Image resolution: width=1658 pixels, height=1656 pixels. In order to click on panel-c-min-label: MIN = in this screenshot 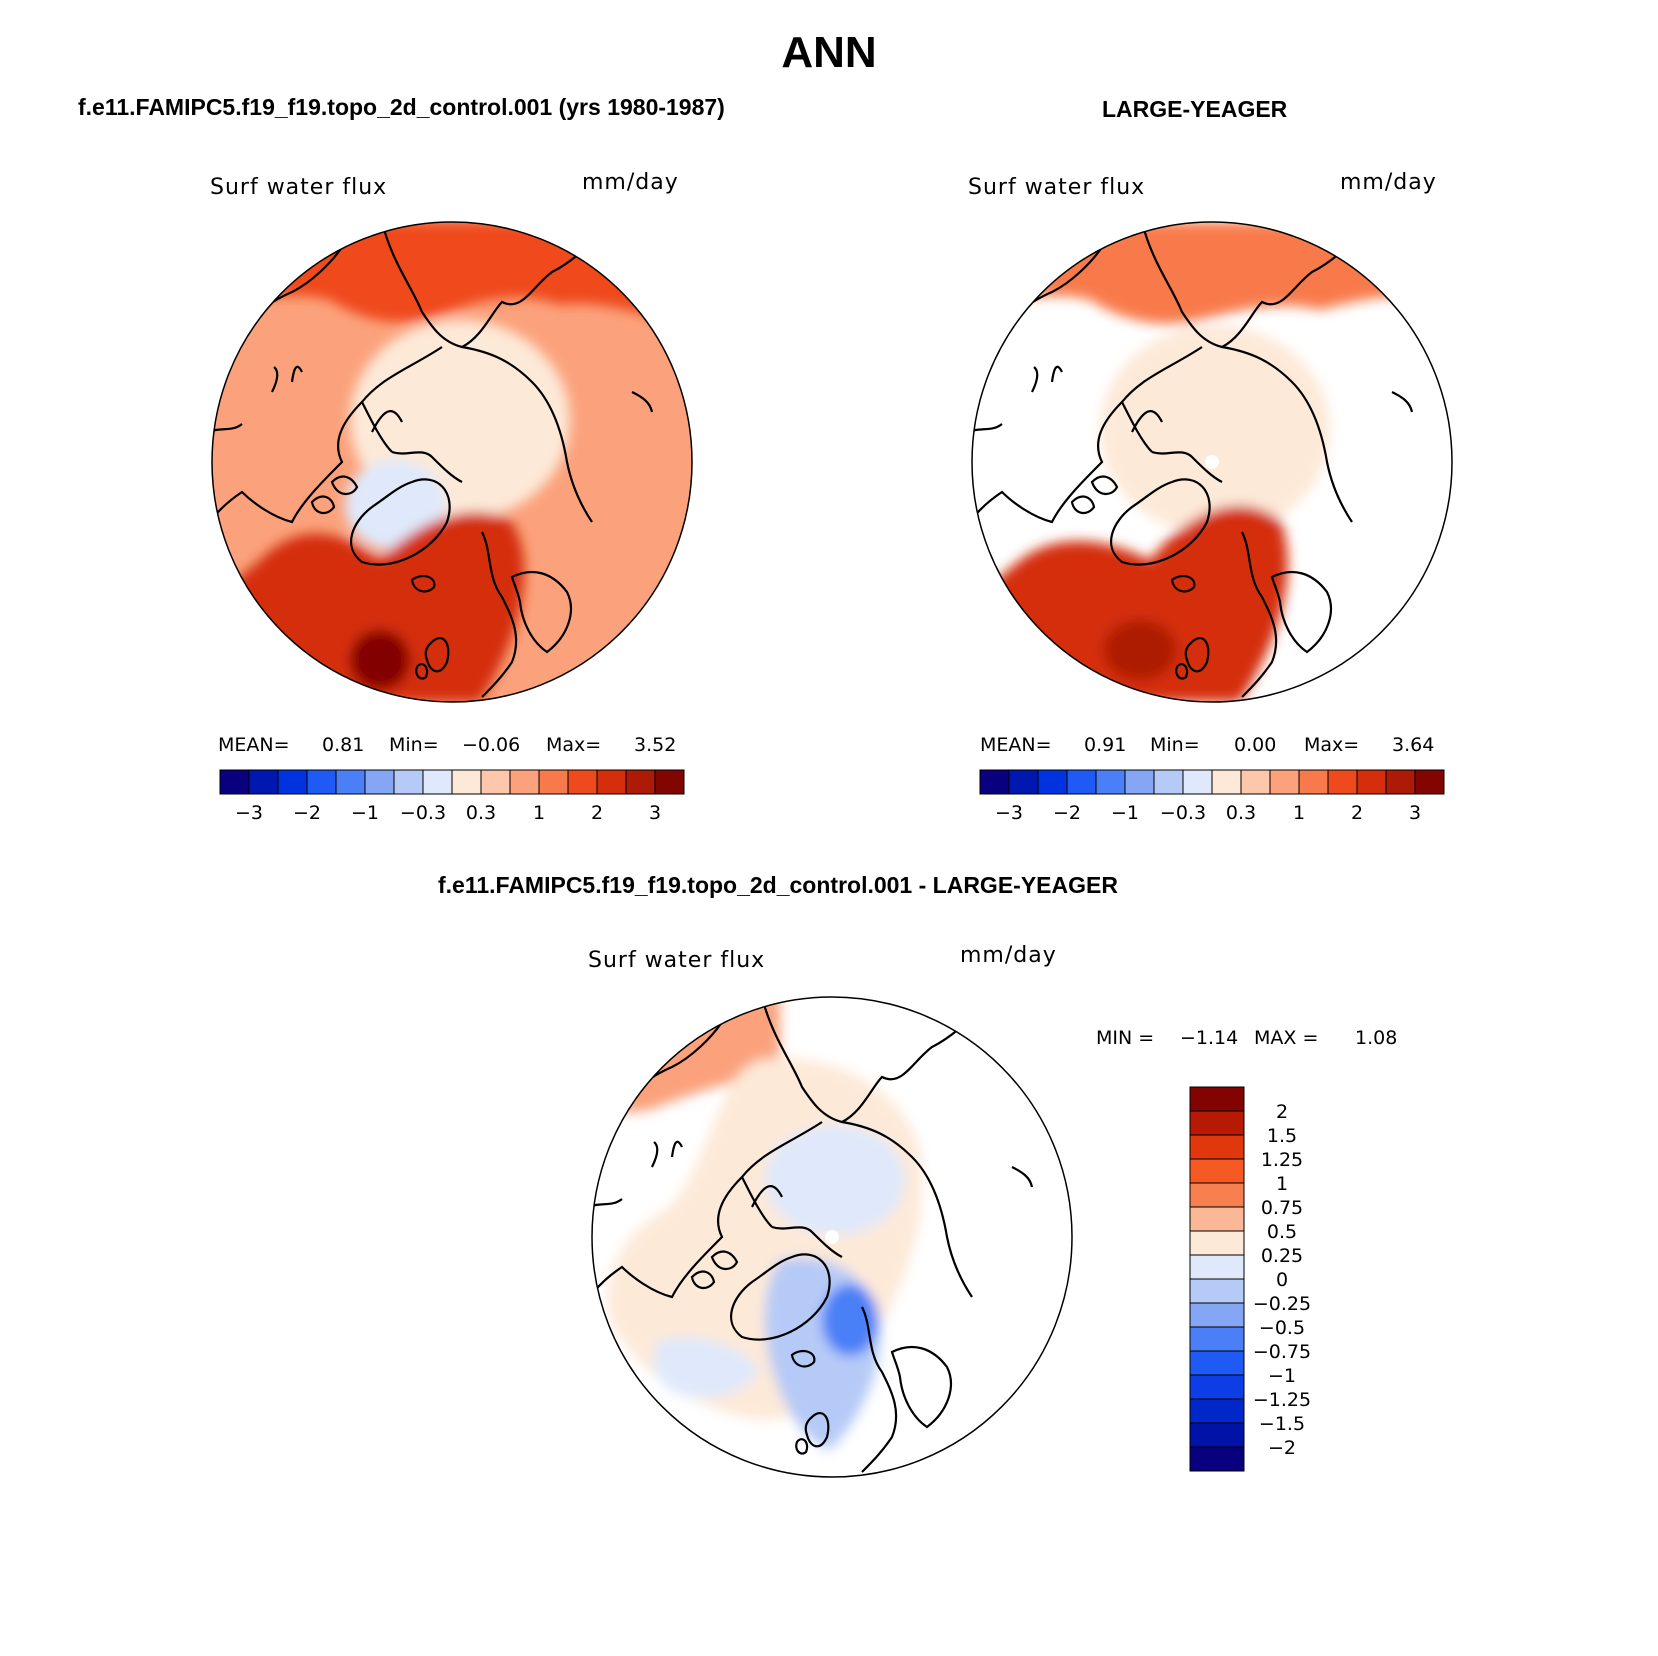, I will do `click(1125, 1038)`.